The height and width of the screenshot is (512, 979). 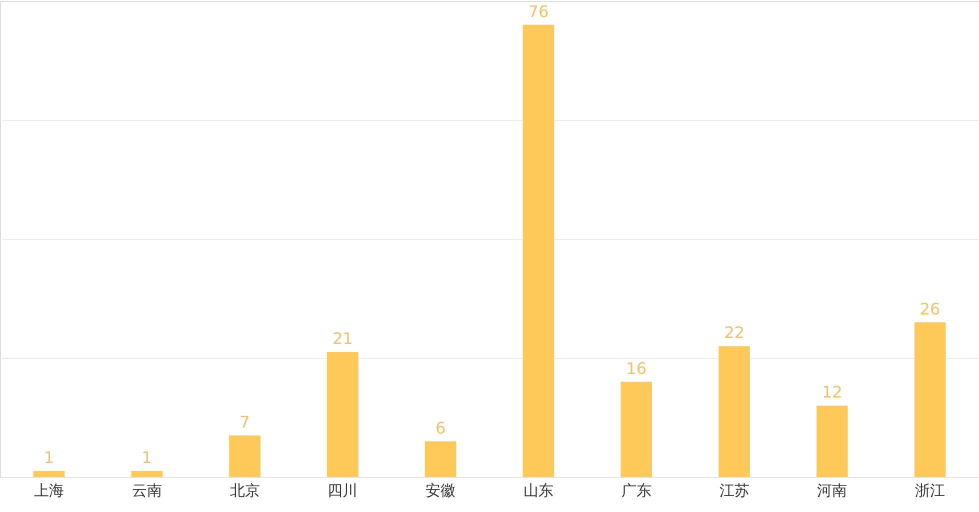 I want to click on data-label: 76, so click(x=538, y=11).